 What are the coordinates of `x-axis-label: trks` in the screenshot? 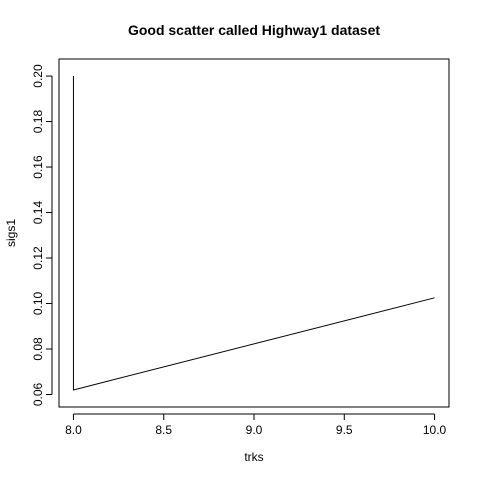 It's located at (253, 457).